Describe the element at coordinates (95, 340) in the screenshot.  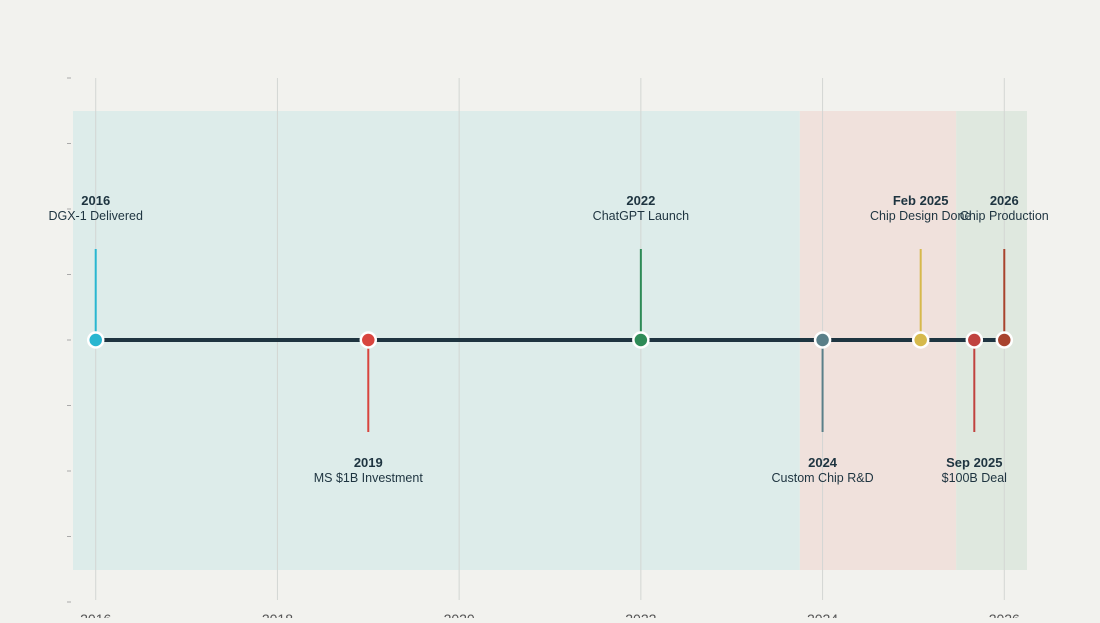
I see `event-marker-2016` at that location.